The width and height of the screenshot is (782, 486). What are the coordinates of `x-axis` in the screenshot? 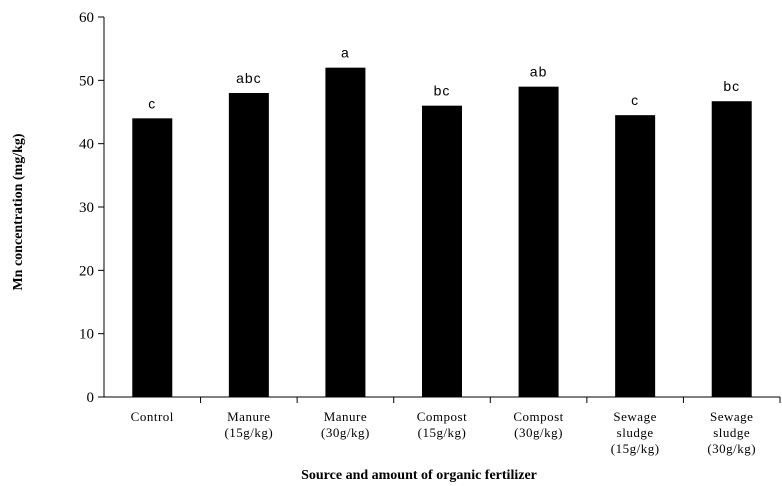 It's located at (442, 399).